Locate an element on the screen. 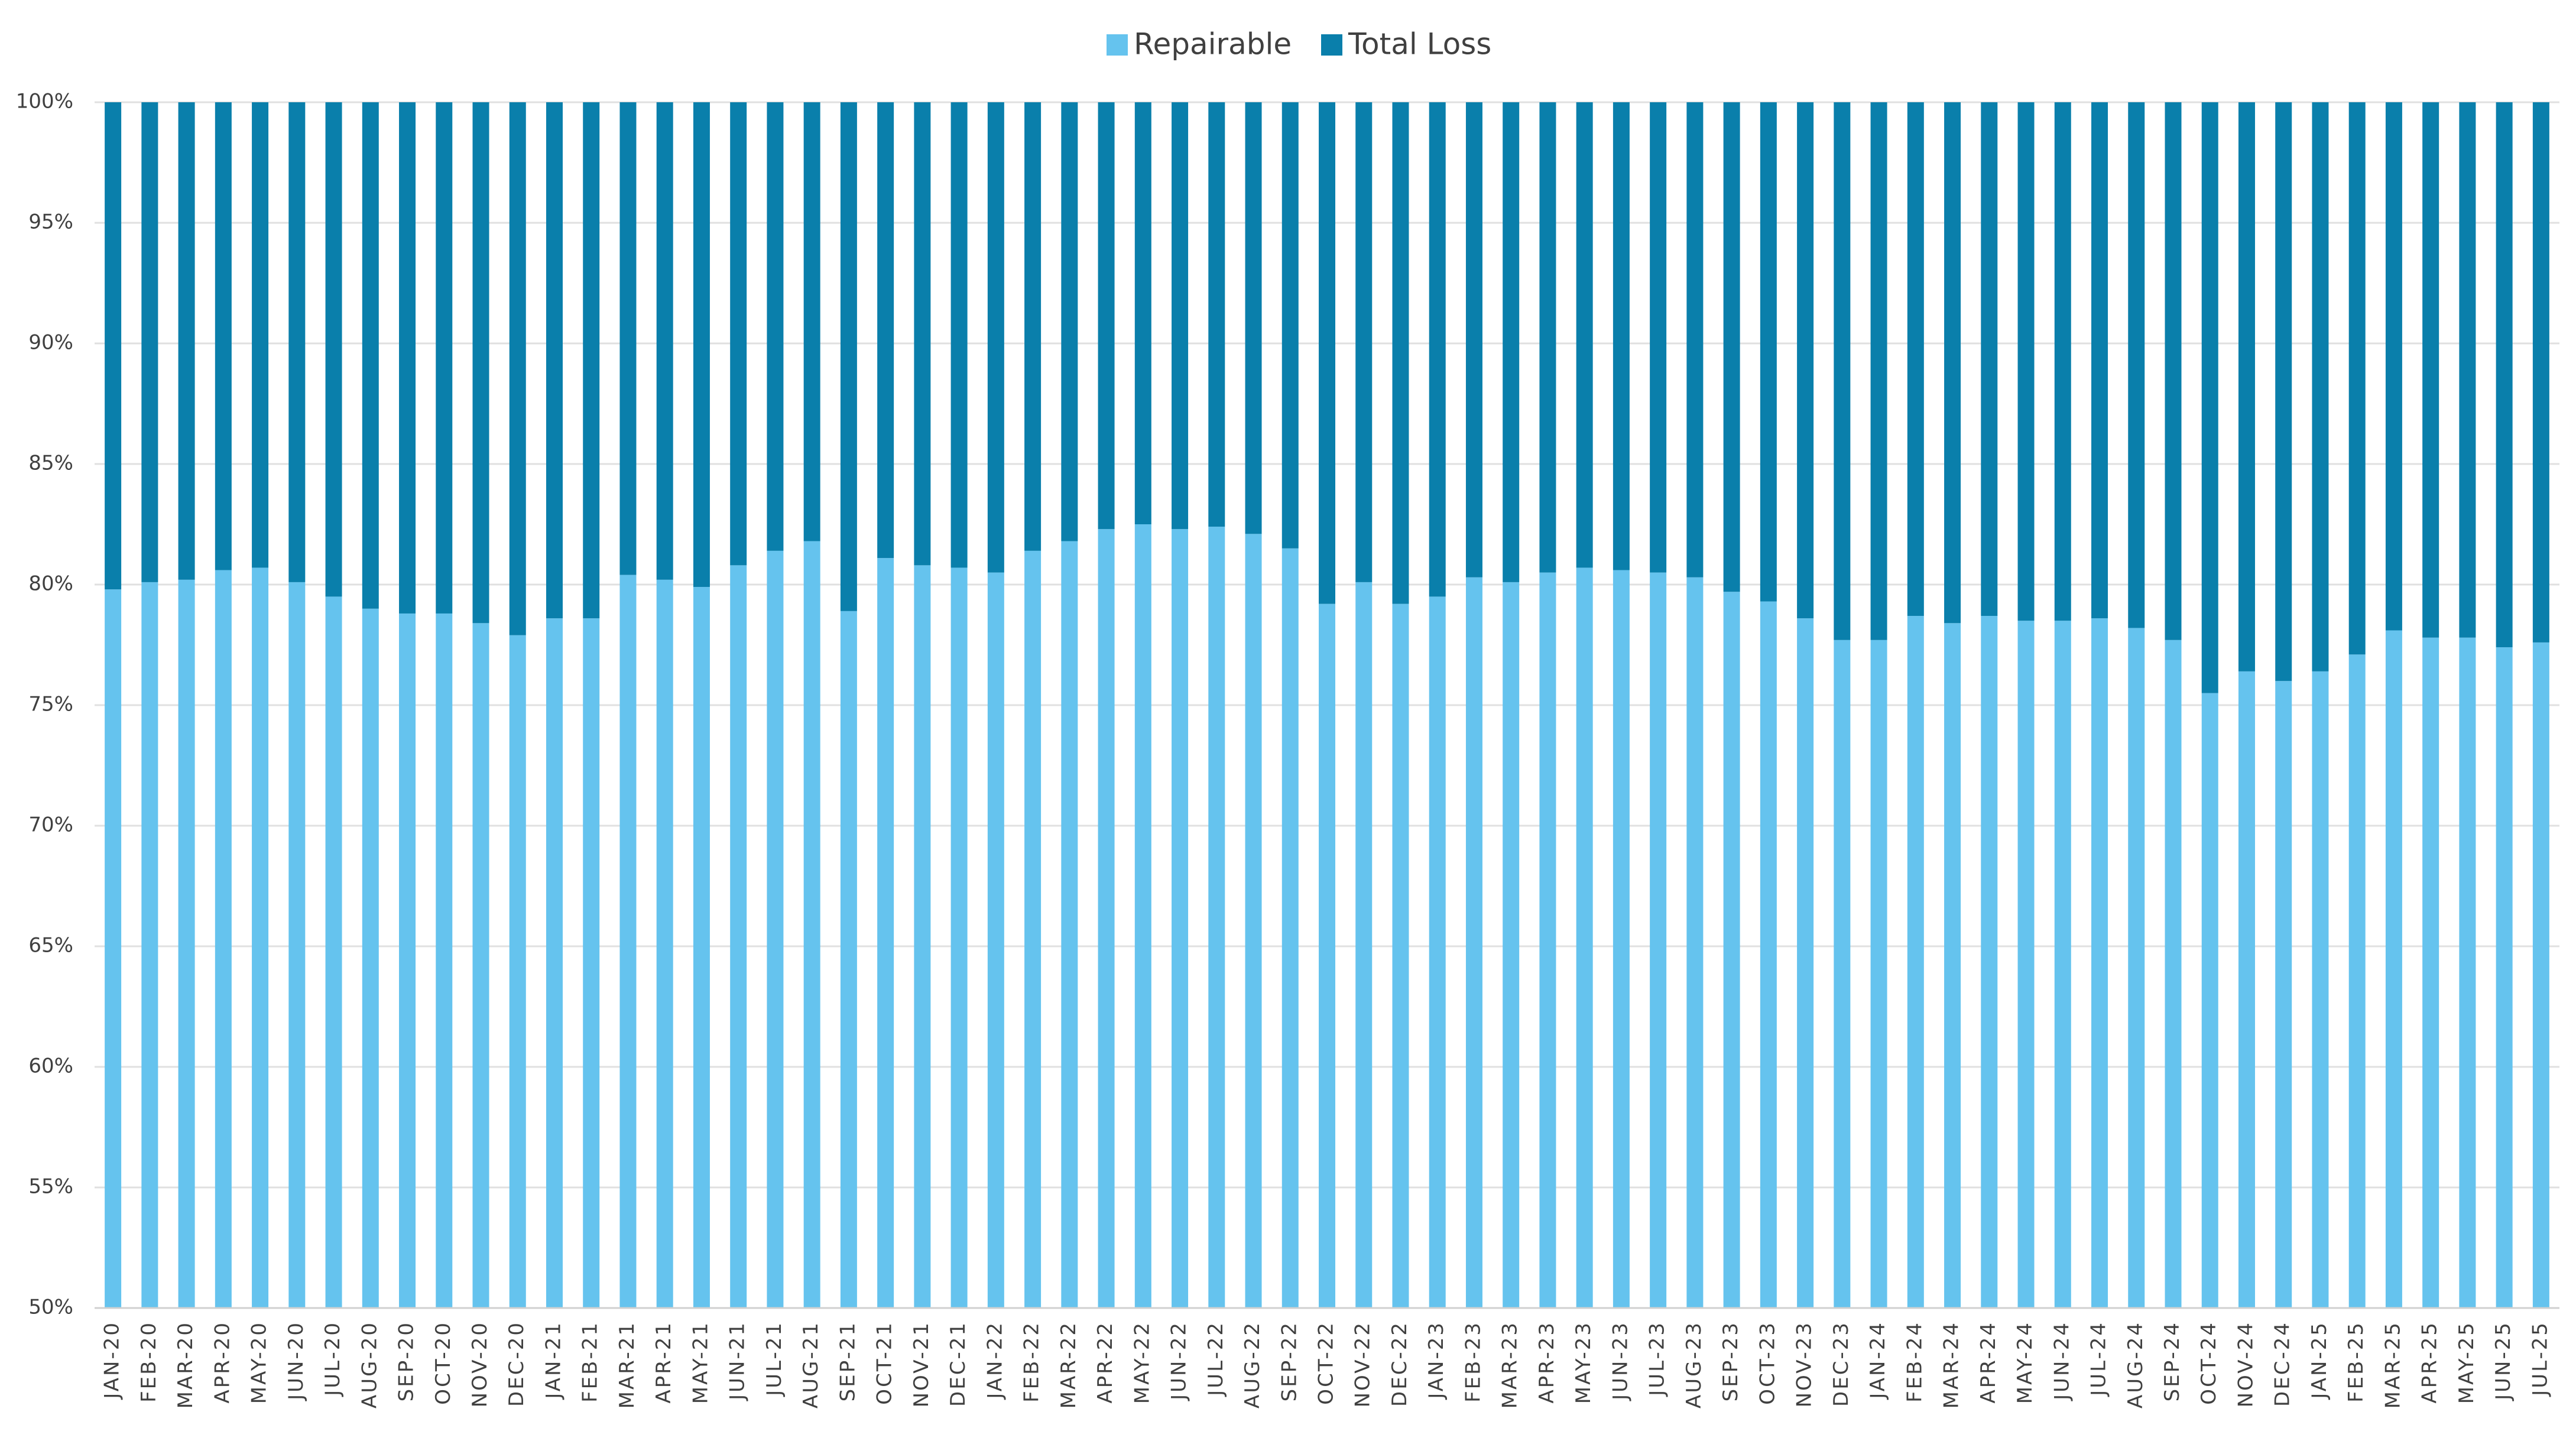  x-tick-label: FEB-22 is located at coordinates (1032, 1362).